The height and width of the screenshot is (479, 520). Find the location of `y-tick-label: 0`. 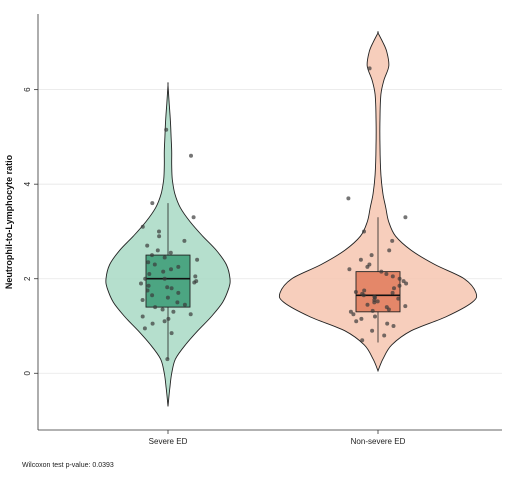

y-tick-label: 0 is located at coordinates (27, 372).